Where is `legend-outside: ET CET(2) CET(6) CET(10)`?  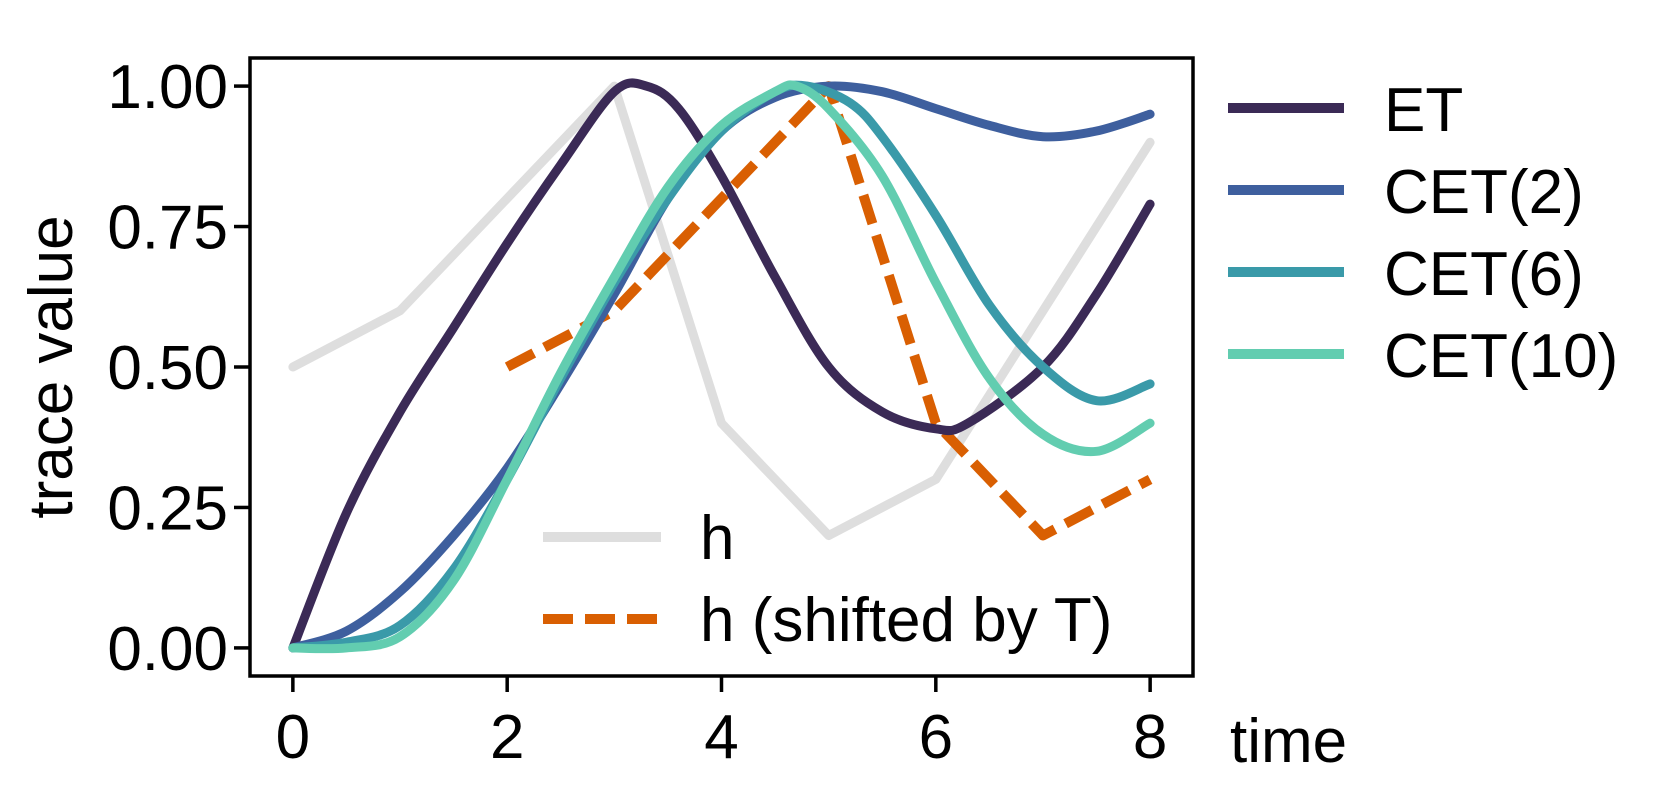 legend-outside: ET CET(2) CET(6) CET(10) is located at coordinates (1423, 233).